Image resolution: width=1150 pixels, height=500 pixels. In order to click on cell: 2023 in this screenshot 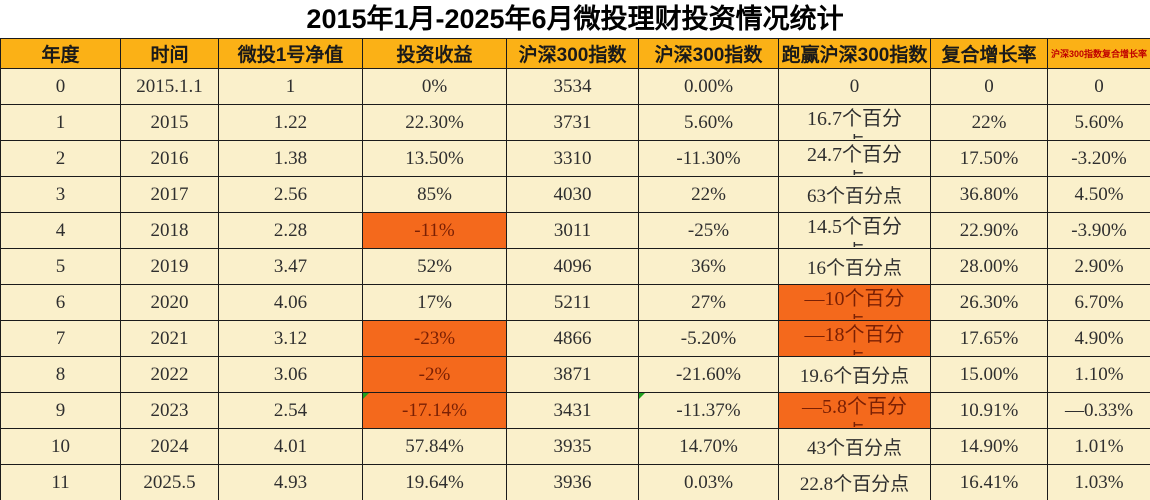, I will do `click(169, 410)`.